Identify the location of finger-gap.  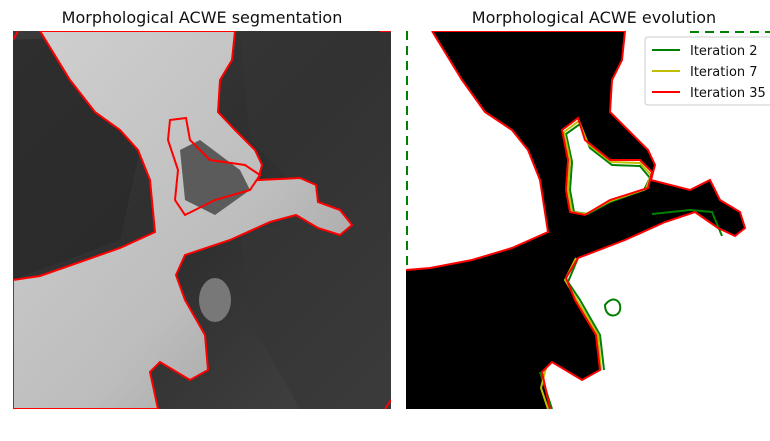
(215, 177).